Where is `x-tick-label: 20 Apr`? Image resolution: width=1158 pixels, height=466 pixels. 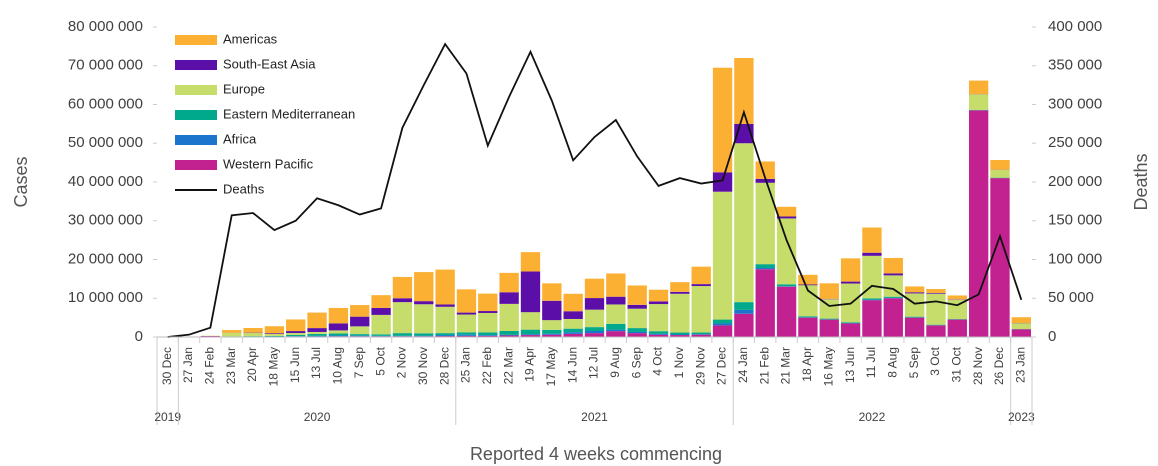 x-tick-label: 20 Apr is located at coordinates (252, 364).